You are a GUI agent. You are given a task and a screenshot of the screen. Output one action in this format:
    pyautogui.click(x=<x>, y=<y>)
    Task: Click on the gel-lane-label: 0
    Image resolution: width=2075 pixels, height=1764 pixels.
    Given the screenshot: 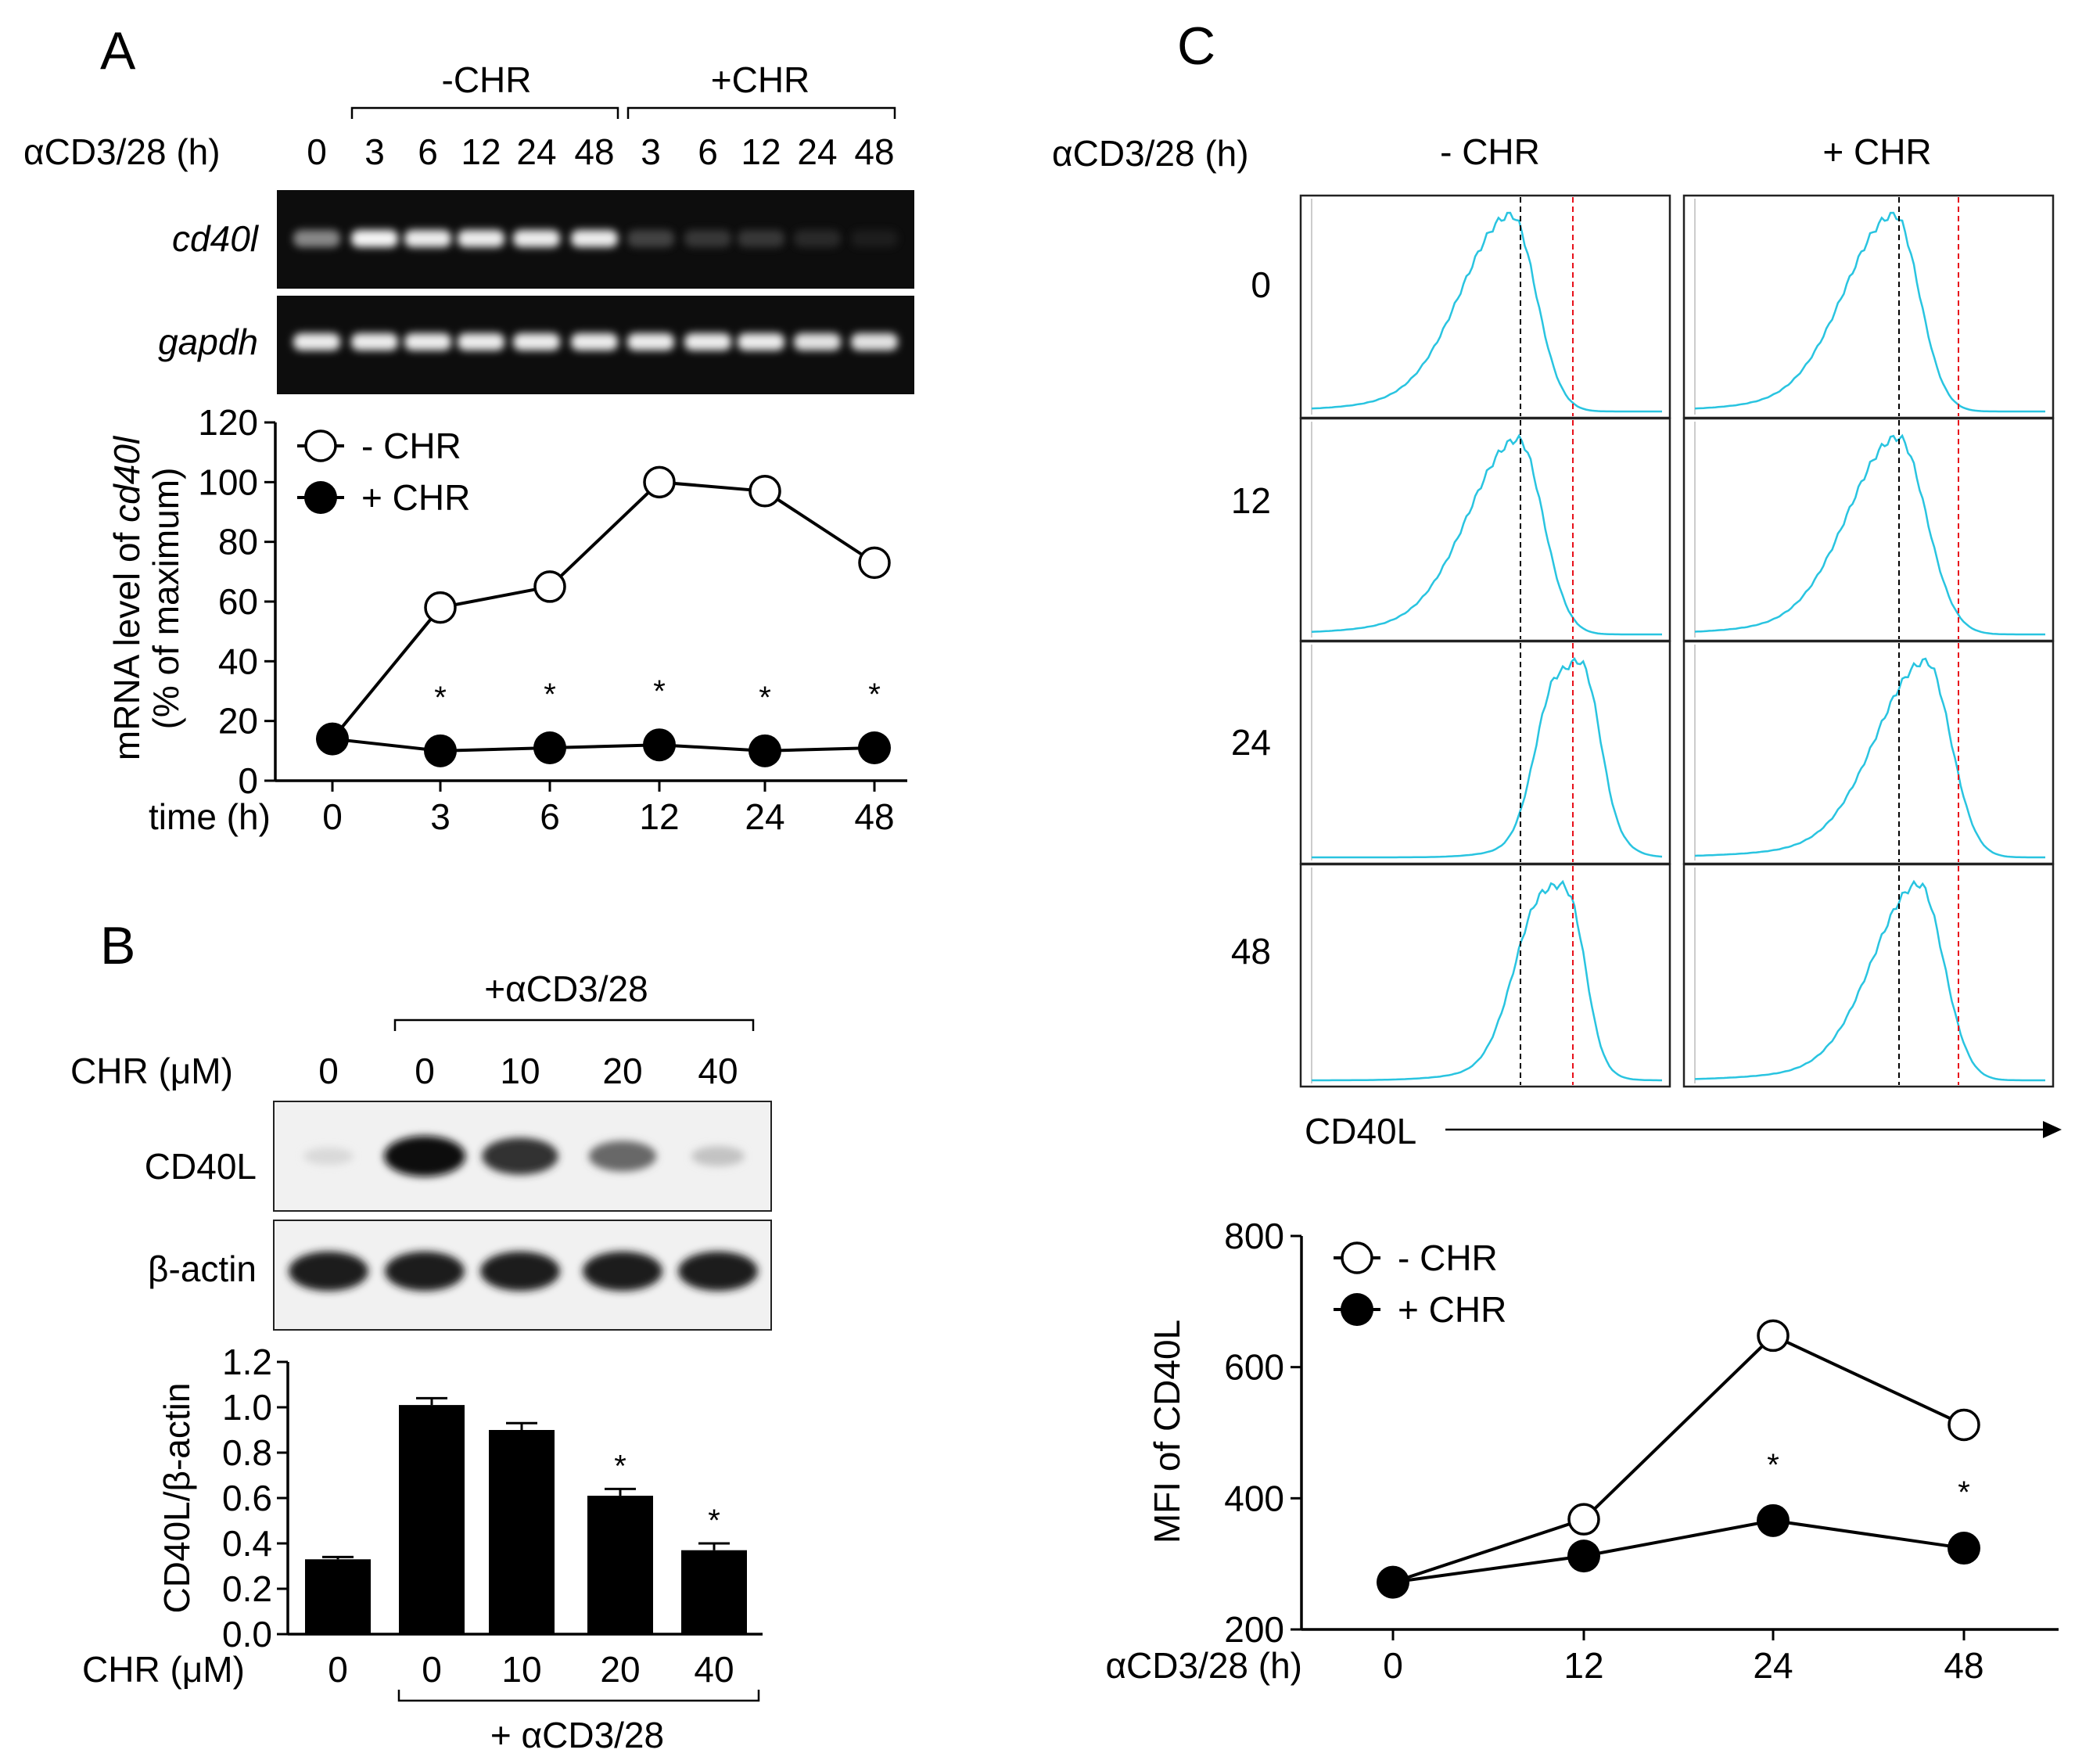 What is the action you would take?
    pyautogui.click(x=317, y=151)
    